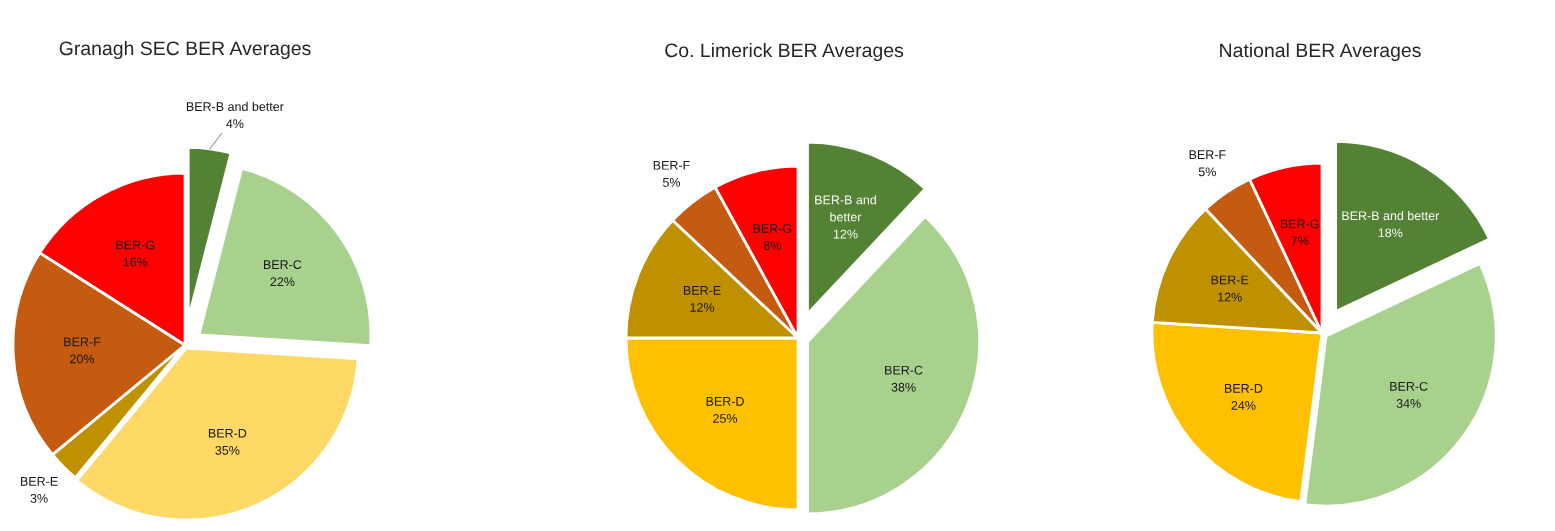 Image resolution: width=1555 pixels, height=531 pixels. Describe the element at coordinates (1390, 233) in the screenshot. I see `data-label: 18%` at that location.